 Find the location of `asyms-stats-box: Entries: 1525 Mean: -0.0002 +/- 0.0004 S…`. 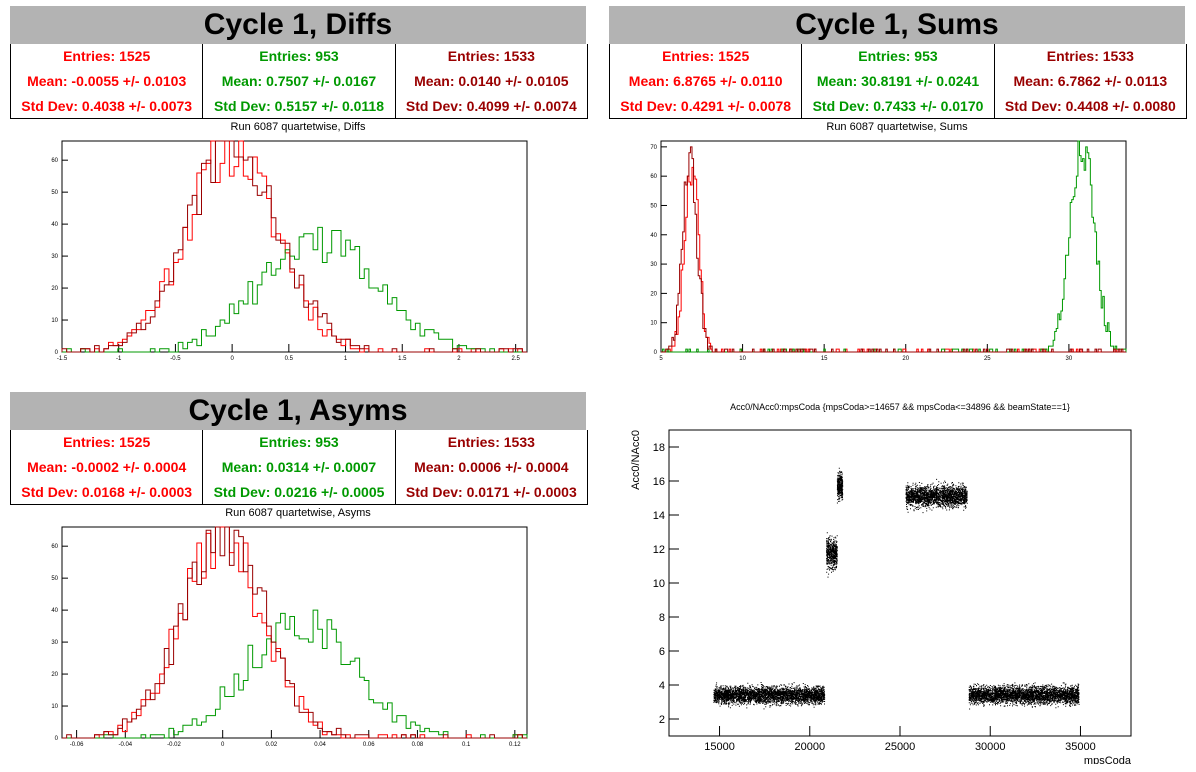

asyms-stats-box: Entries: 1525 Mean: -0.0002 +/- 0.0004 S… is located at coordinates (299, 467).